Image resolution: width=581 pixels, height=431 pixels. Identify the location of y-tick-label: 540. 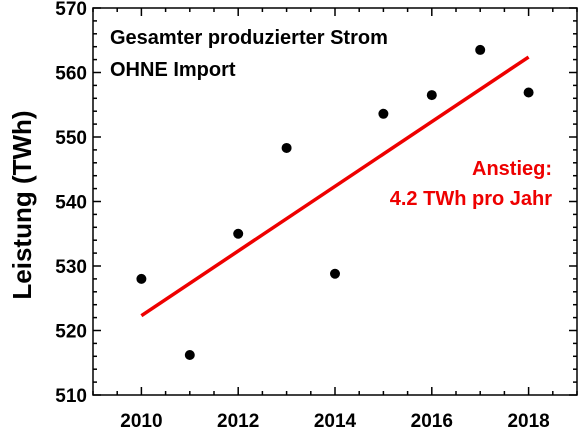
(71, 203).